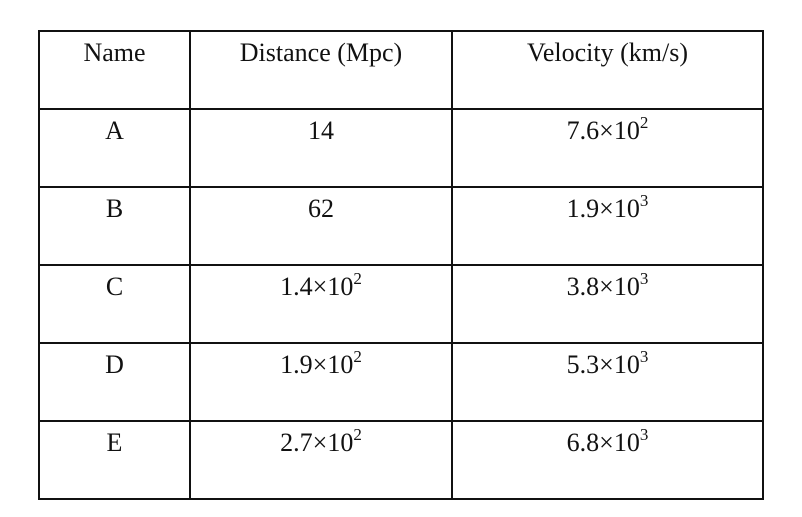  Describe the element at coordinates (321, 460) in the screenshot. I see `cell-distance: 2.7×102` at that location.